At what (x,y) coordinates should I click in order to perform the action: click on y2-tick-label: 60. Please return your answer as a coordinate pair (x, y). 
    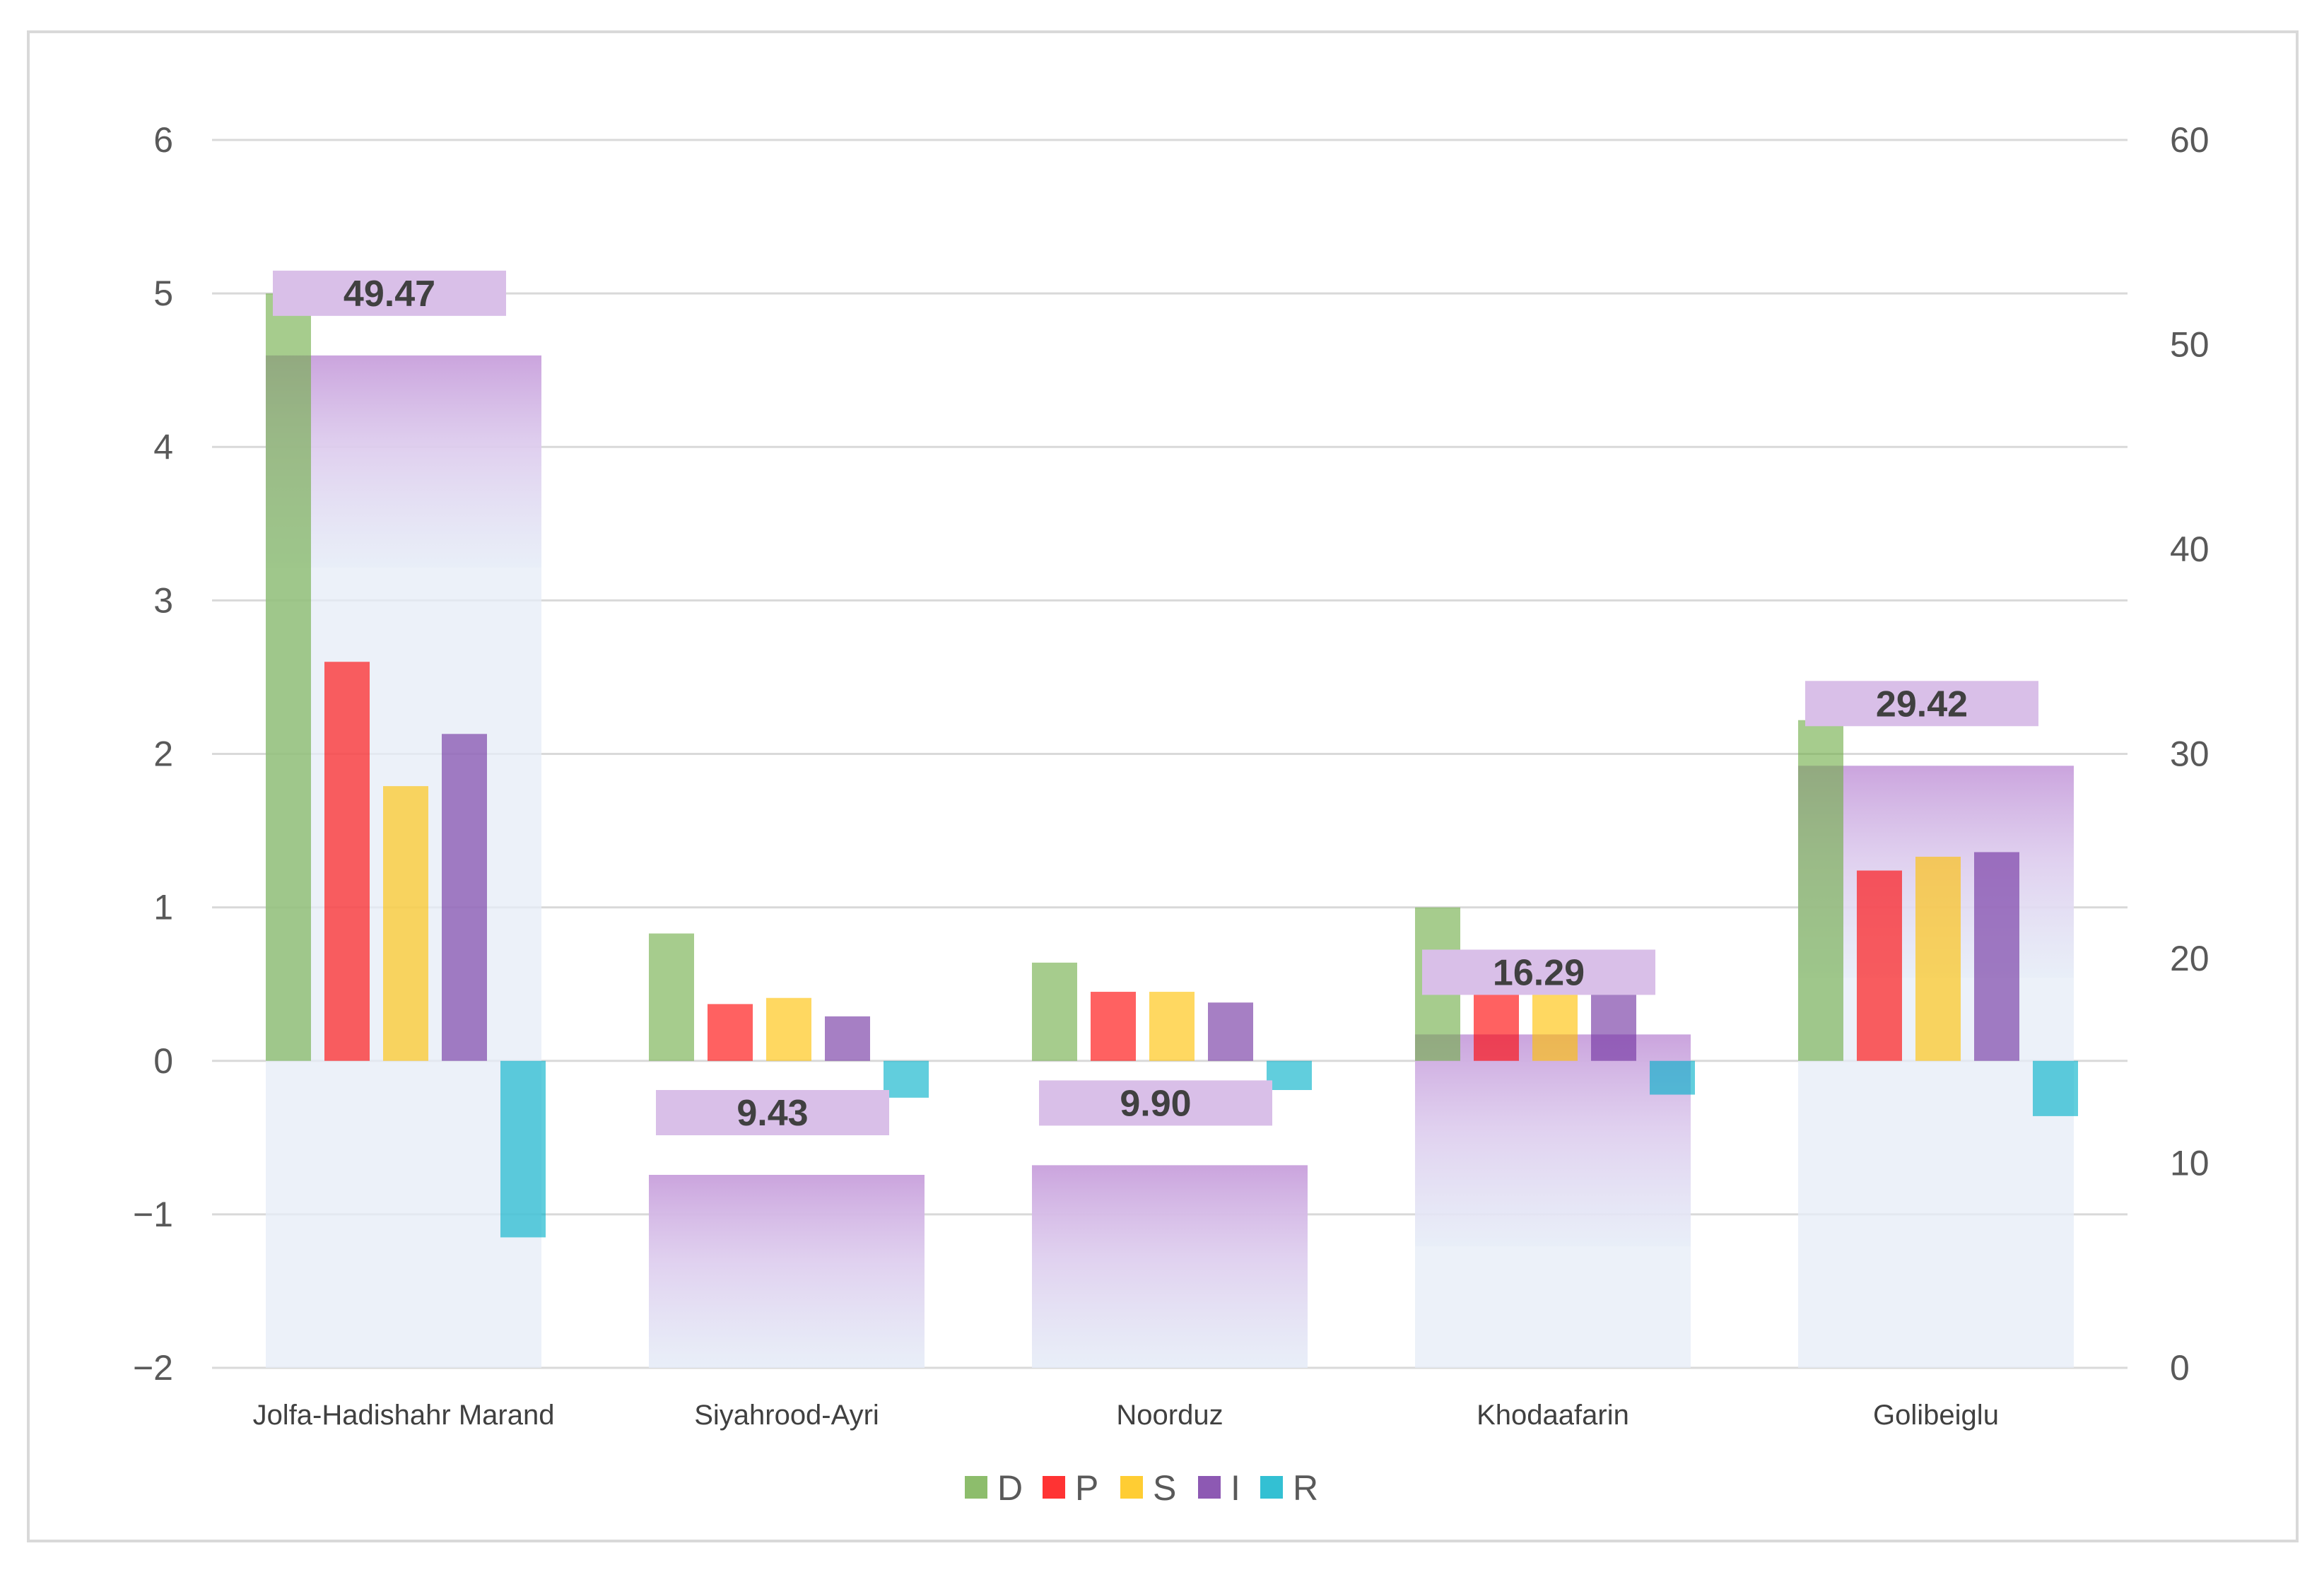
    Looking at the image, I should click on (2189, 140).